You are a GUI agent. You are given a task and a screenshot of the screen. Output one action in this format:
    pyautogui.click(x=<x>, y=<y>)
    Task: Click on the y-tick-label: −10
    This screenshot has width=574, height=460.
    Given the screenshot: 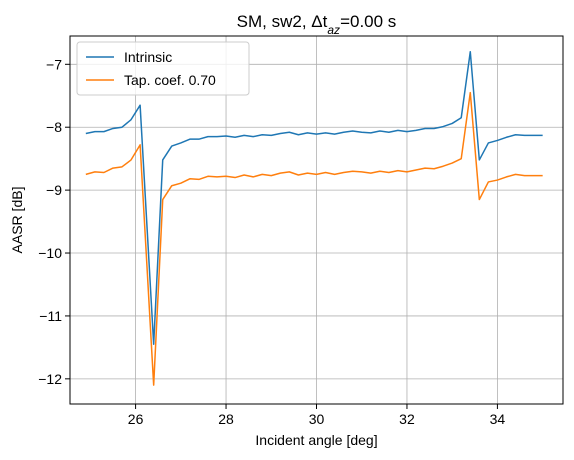 What is the action you would take?
    pyautogui.click(x=50, y=253)
    